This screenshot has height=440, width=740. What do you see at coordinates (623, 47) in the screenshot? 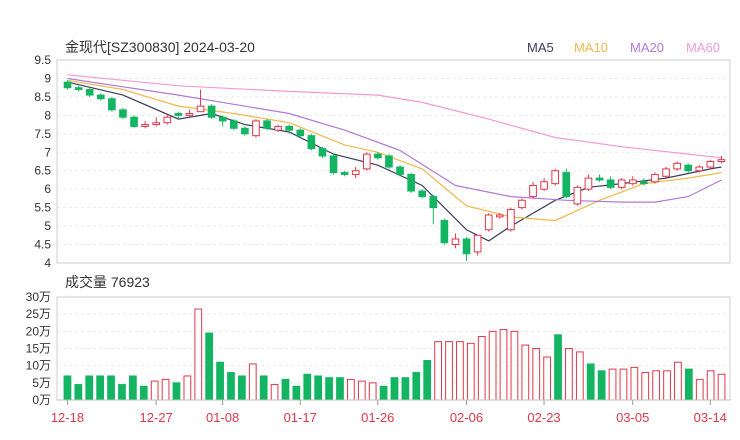
I see `ma-legend: MA5 MA10 MA20 MA60` at bounding box center [623, 47].